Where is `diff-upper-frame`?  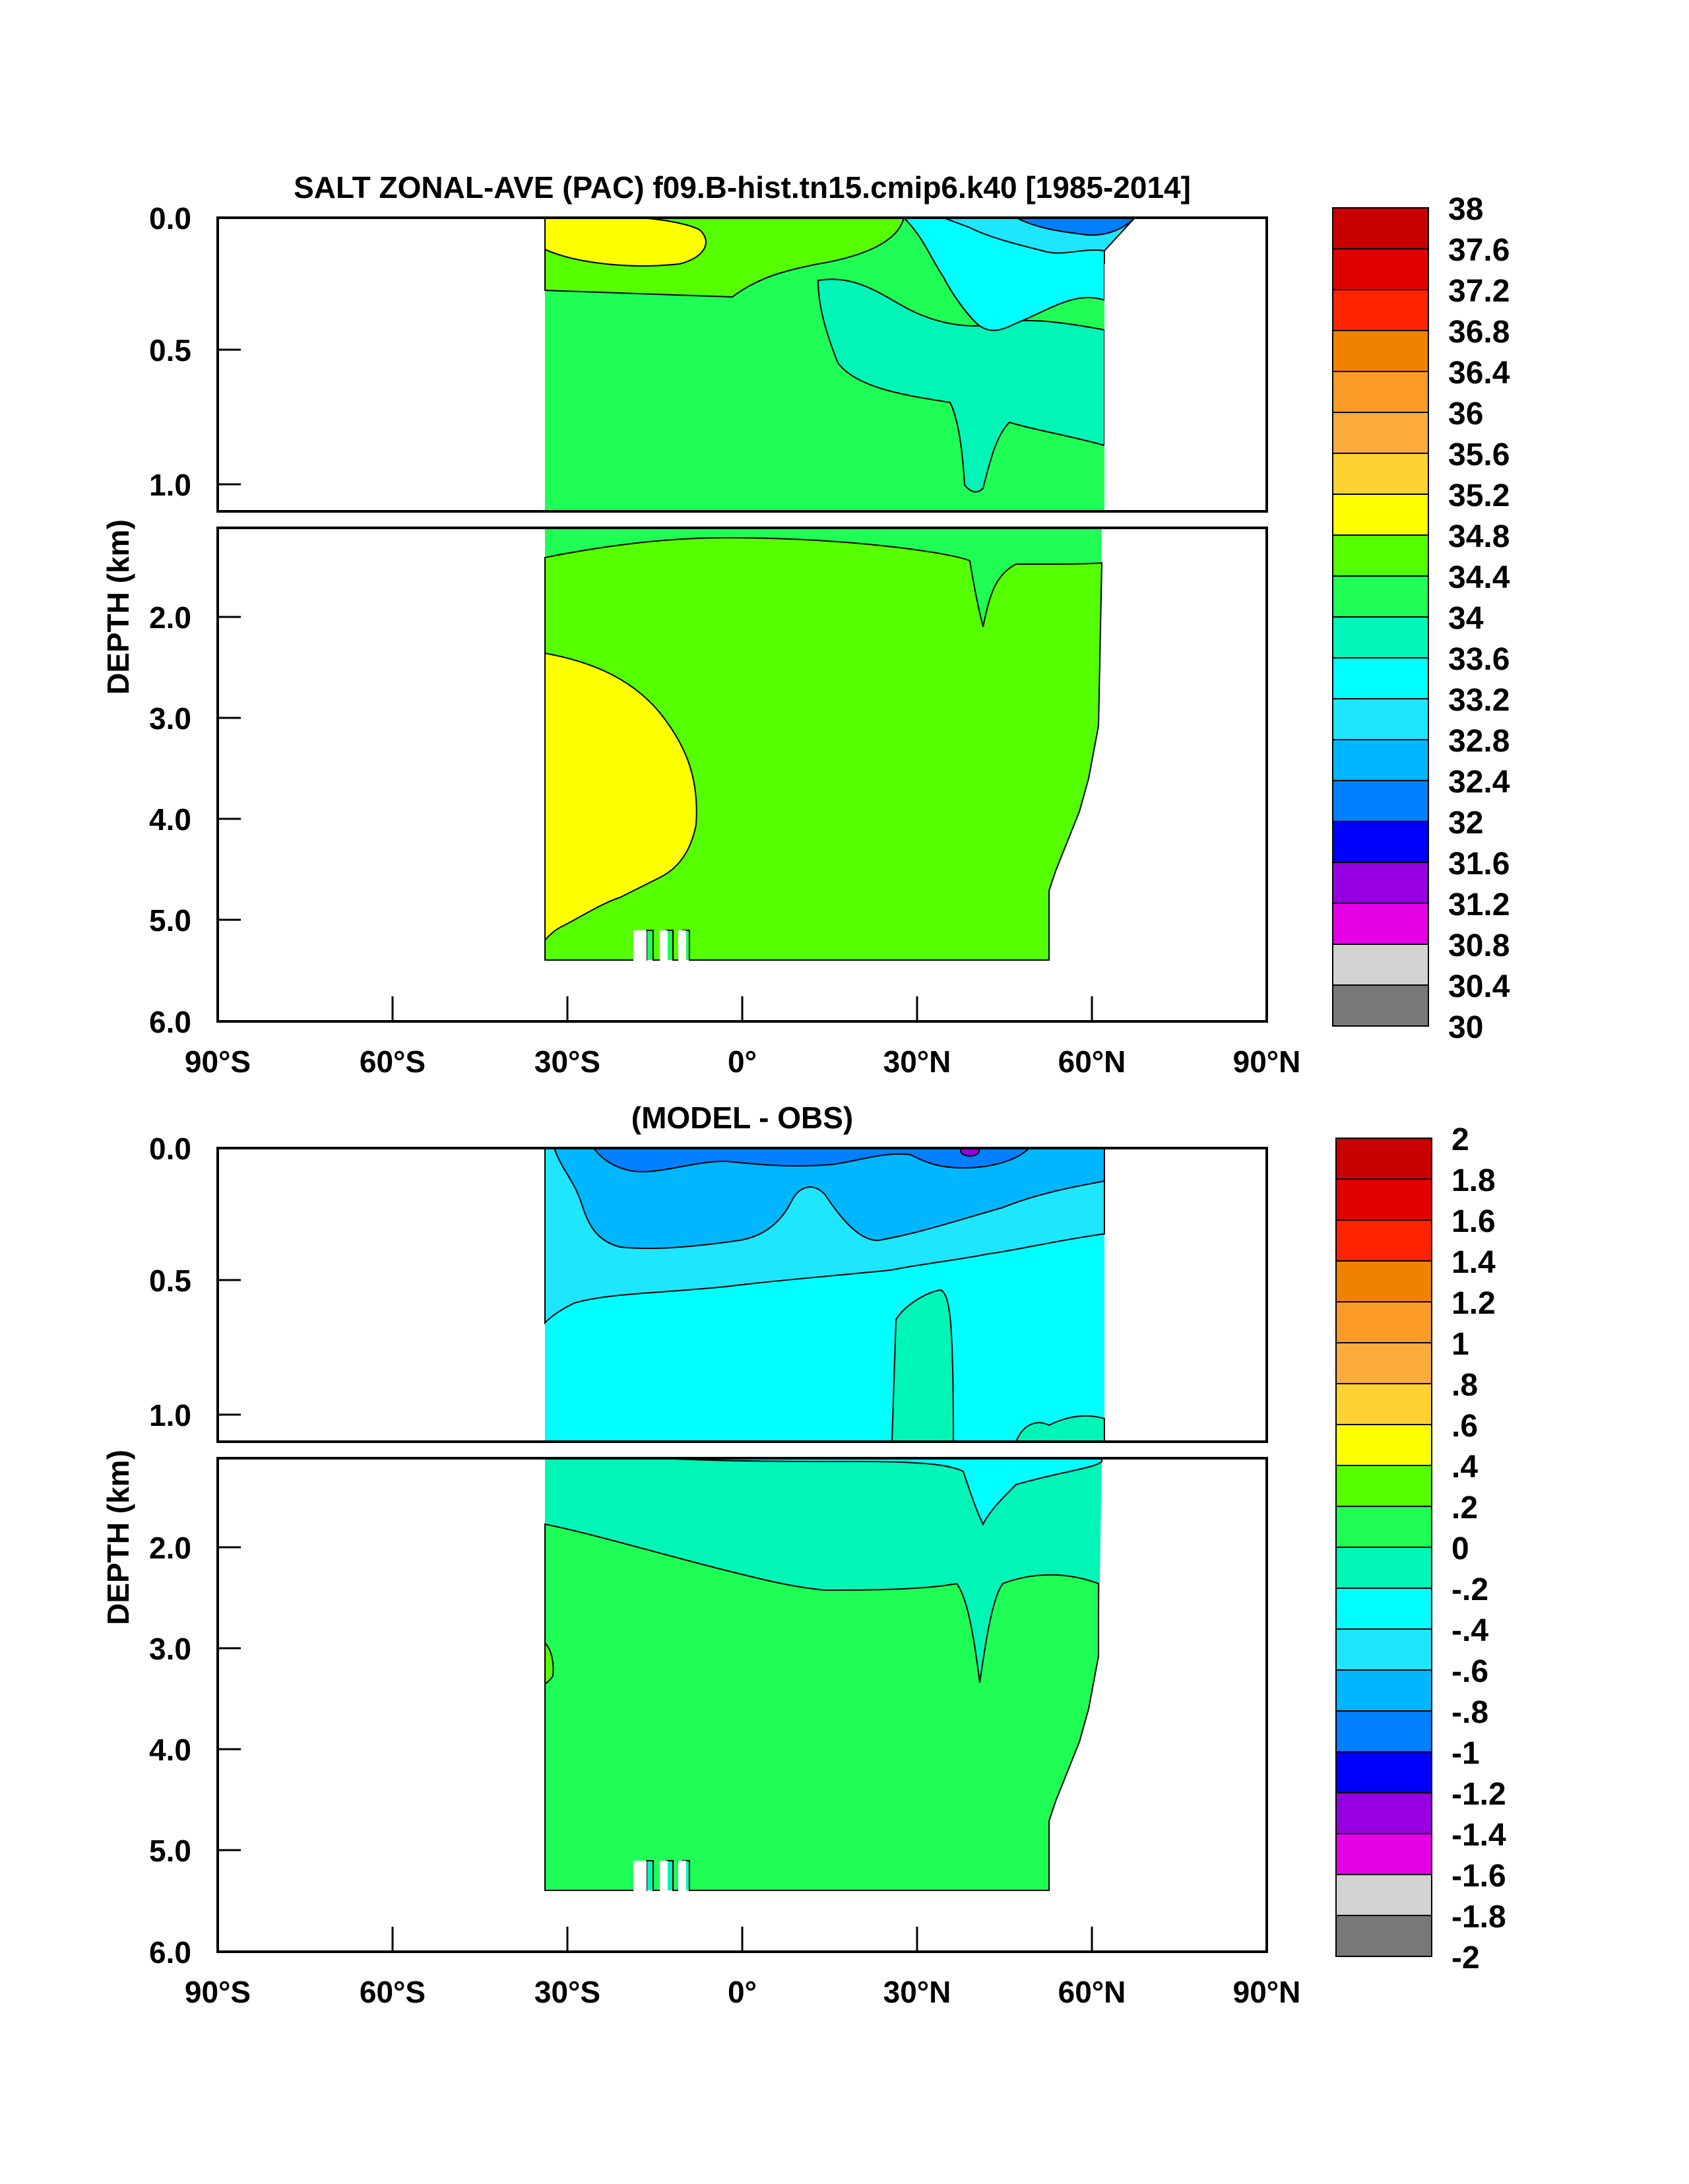
diff-upper-frame is located at coordinates (742, 1295).